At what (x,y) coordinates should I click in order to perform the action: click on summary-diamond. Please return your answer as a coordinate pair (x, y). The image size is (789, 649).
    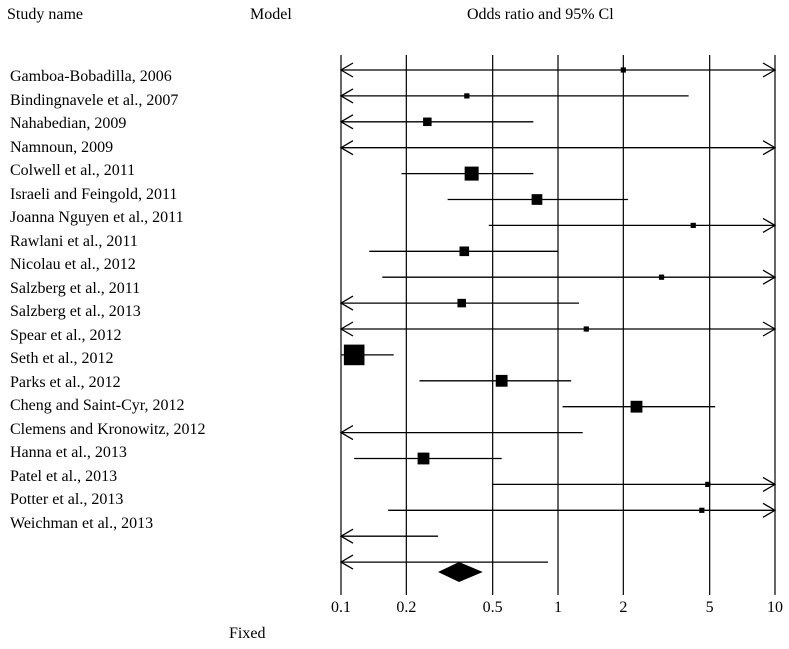
    Looking at the image, I should click on (460, 572).